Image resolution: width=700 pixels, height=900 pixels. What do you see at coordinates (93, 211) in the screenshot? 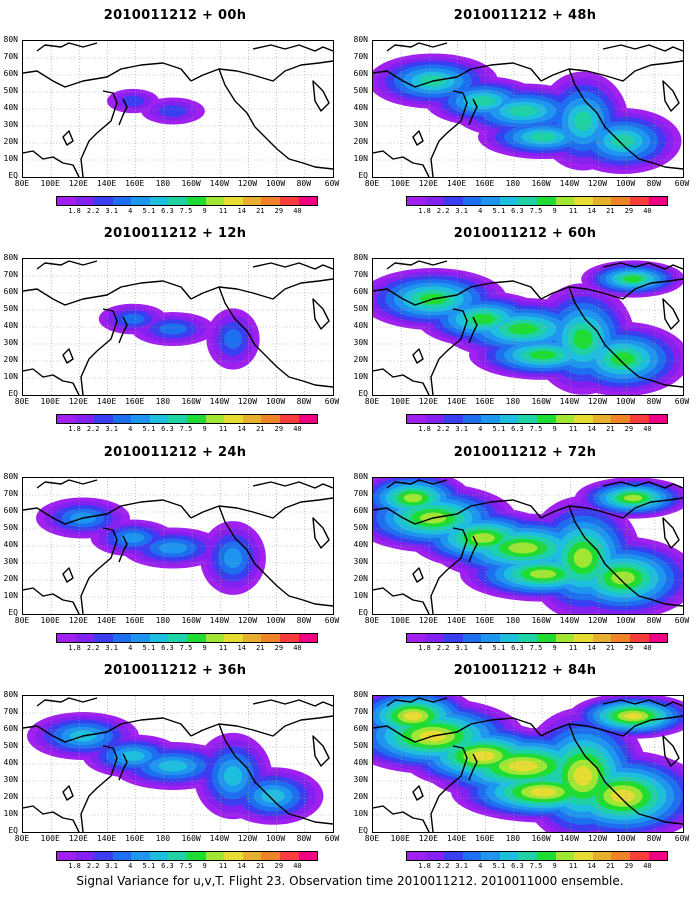
I see `colorbar-label: 2.2` at bounding box center [93, 211].